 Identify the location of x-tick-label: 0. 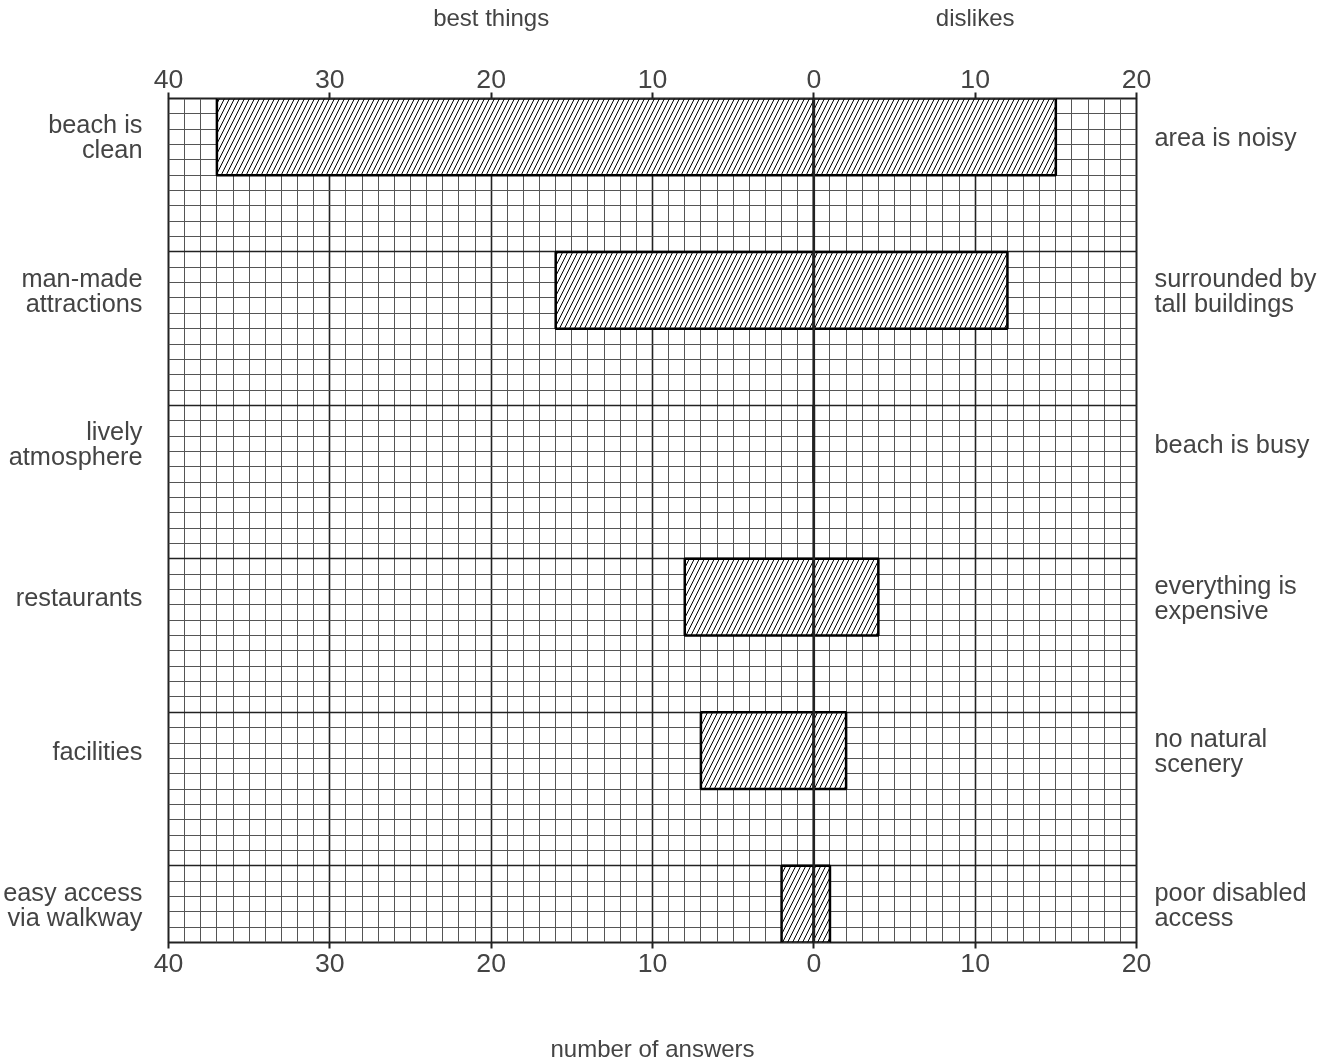
(814, 78).